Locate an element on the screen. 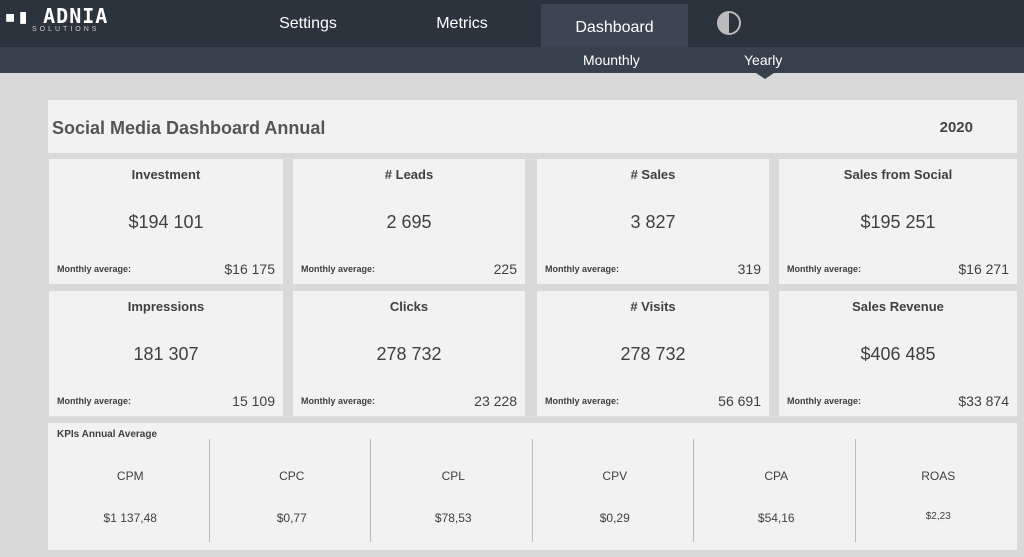  kpi-card: # Visits 278 732 Monthly average: 56 691 is located at coordinates (653, 353).